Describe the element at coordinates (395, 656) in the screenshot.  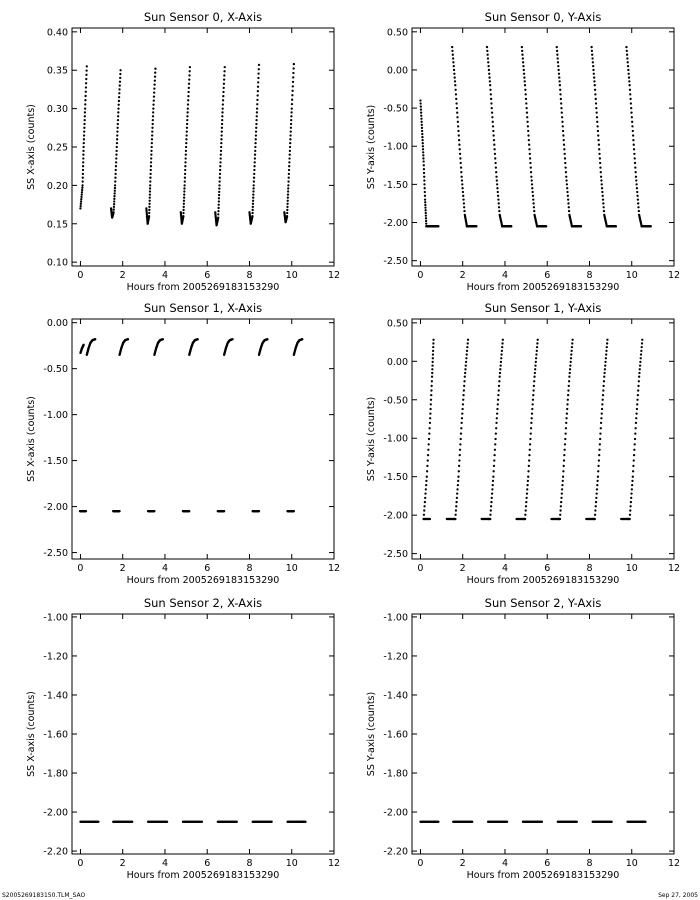
I see `y-tick-label: -1.20` at that location.